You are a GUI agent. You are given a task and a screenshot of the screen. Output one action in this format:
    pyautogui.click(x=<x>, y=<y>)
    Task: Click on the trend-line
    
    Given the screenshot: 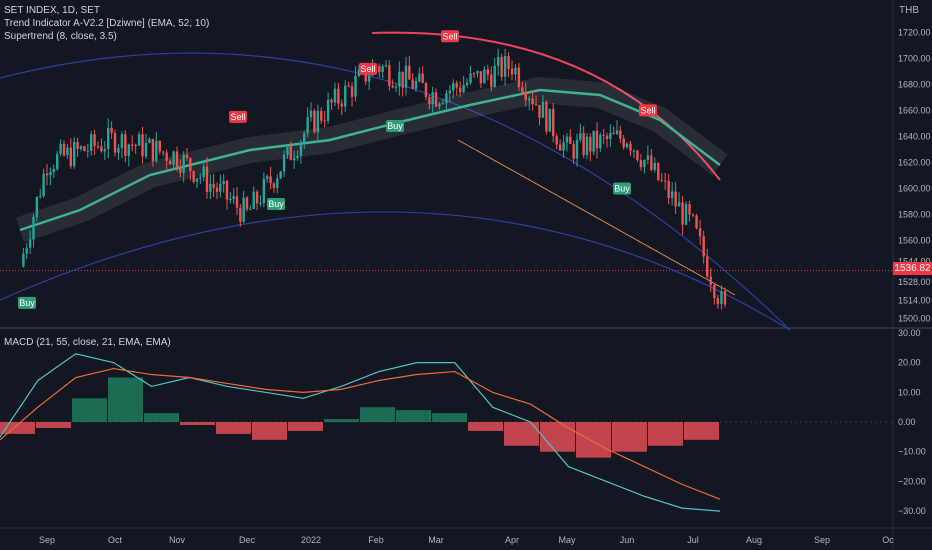 What is the action you would take?
    pyautogui.click(x=596, y=217)
    